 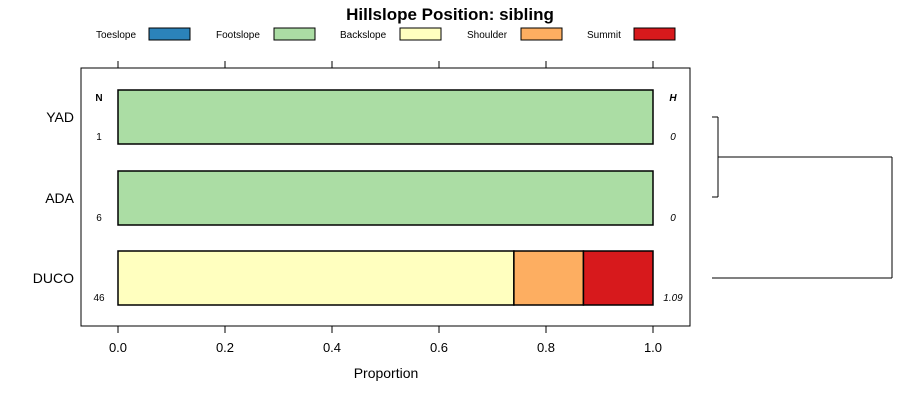 I want to click on h-column-header: H, so click(x=673, y=98).